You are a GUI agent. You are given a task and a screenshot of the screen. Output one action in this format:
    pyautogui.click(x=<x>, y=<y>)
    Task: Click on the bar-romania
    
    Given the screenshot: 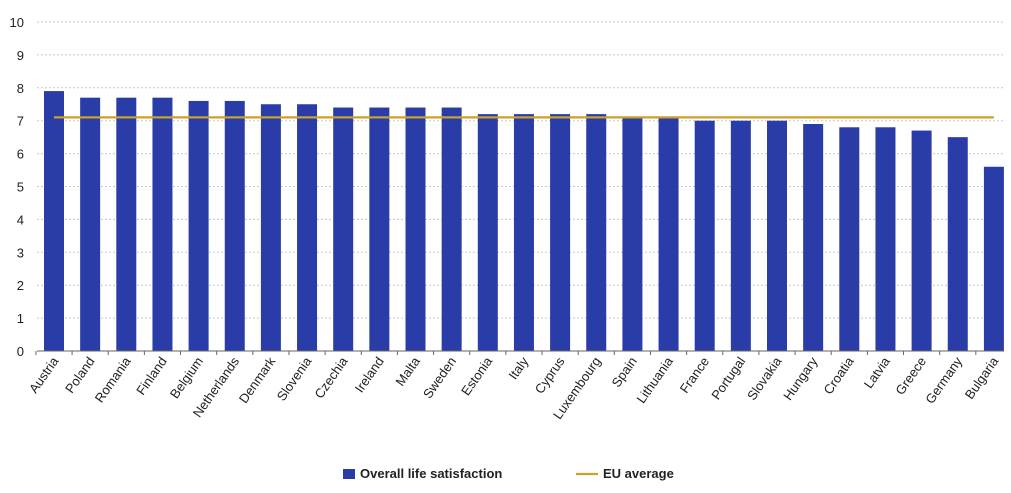 What is the action you would take?
    pyautogui.click(x=126, y=224)
    